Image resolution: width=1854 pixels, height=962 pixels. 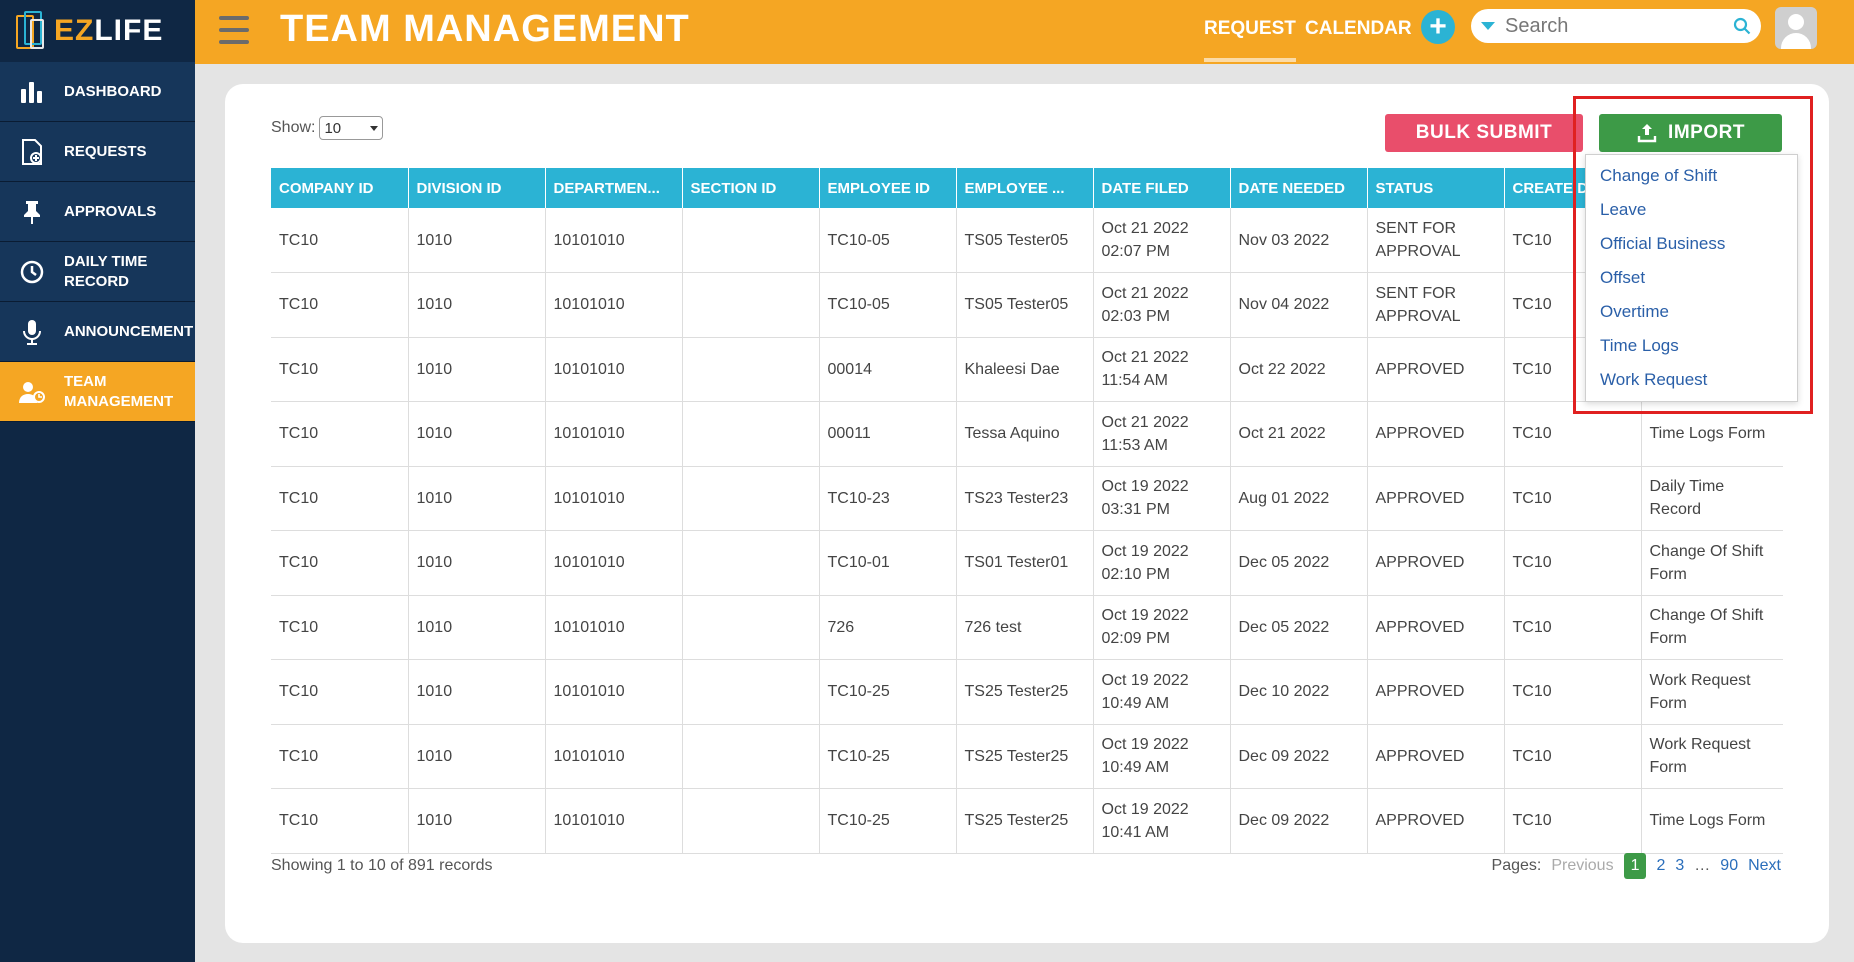 I want to click on import-option-work-request: Work Request, so click(x=1654, y=379).